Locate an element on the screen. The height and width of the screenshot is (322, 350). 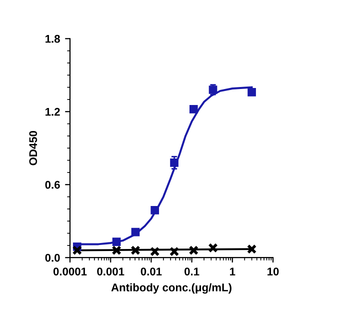
x-tick-label: 1 is located at coordinates (233, 272).